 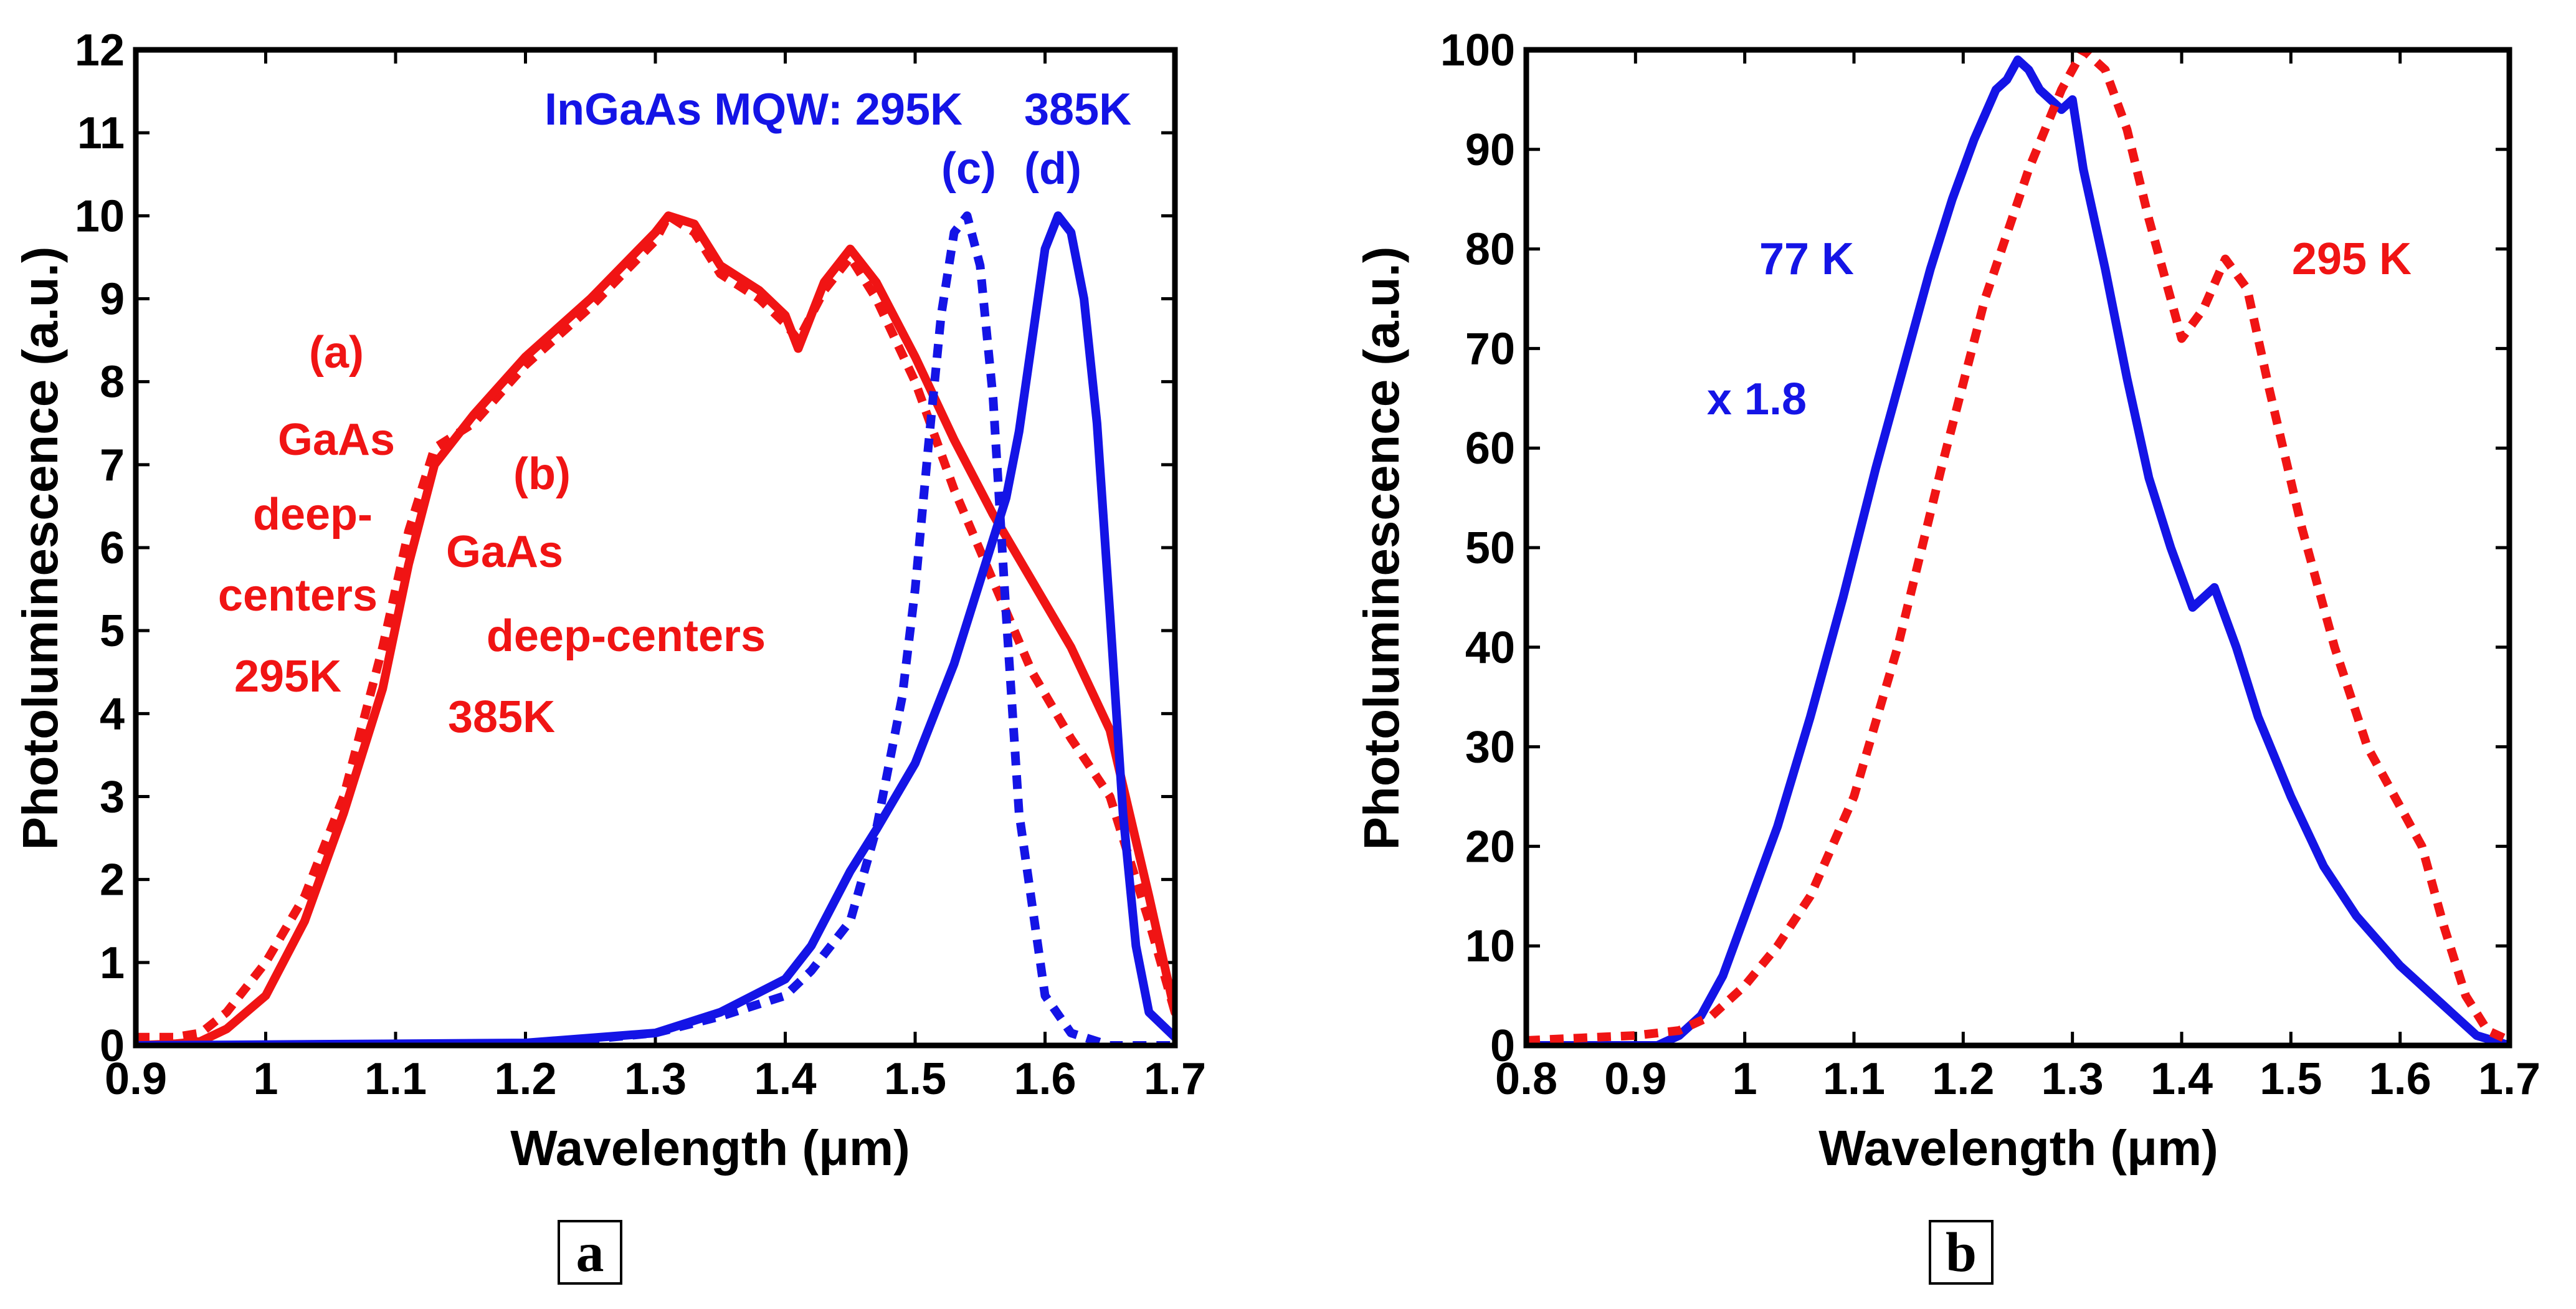 I want to click on panel-label-b-box, so click(x=1961, y=1253).